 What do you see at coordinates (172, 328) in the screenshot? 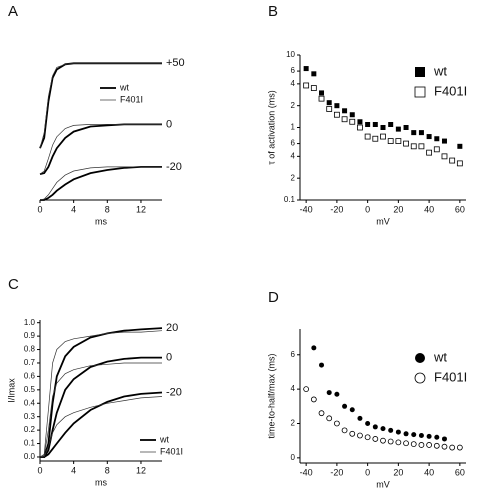
I see `trace-label: 20` at bounding box center [172, 328].